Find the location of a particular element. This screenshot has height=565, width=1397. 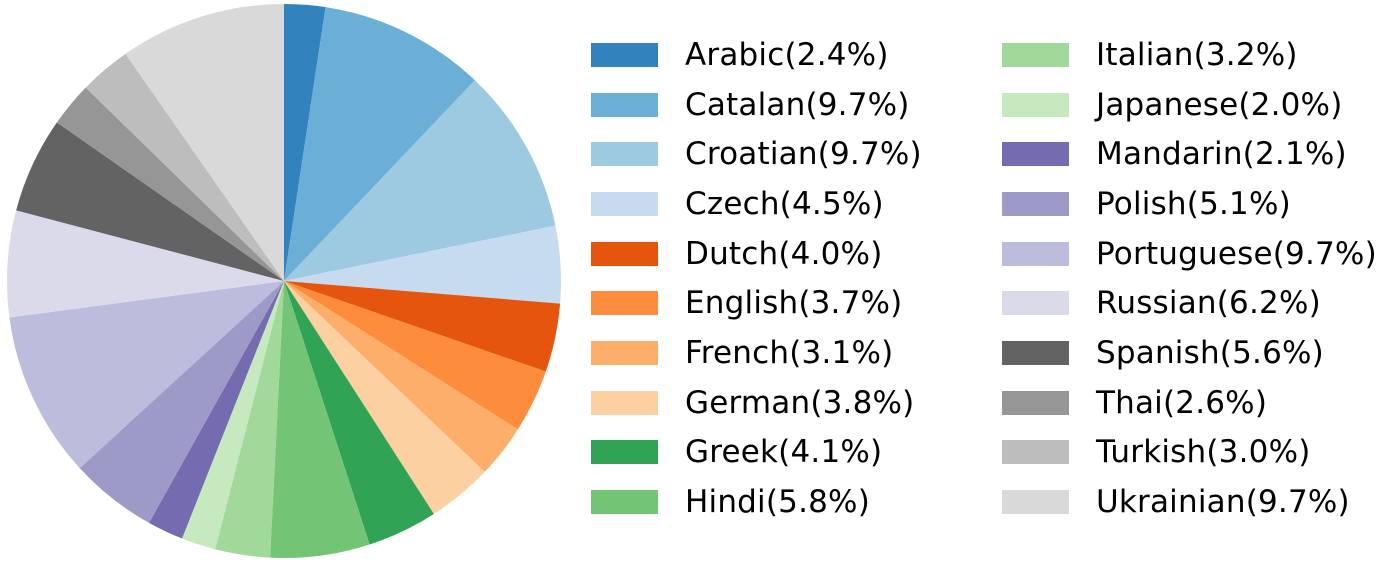

legend-item-polish: Polish(5.1%) is located at coordinates (1189, 204).